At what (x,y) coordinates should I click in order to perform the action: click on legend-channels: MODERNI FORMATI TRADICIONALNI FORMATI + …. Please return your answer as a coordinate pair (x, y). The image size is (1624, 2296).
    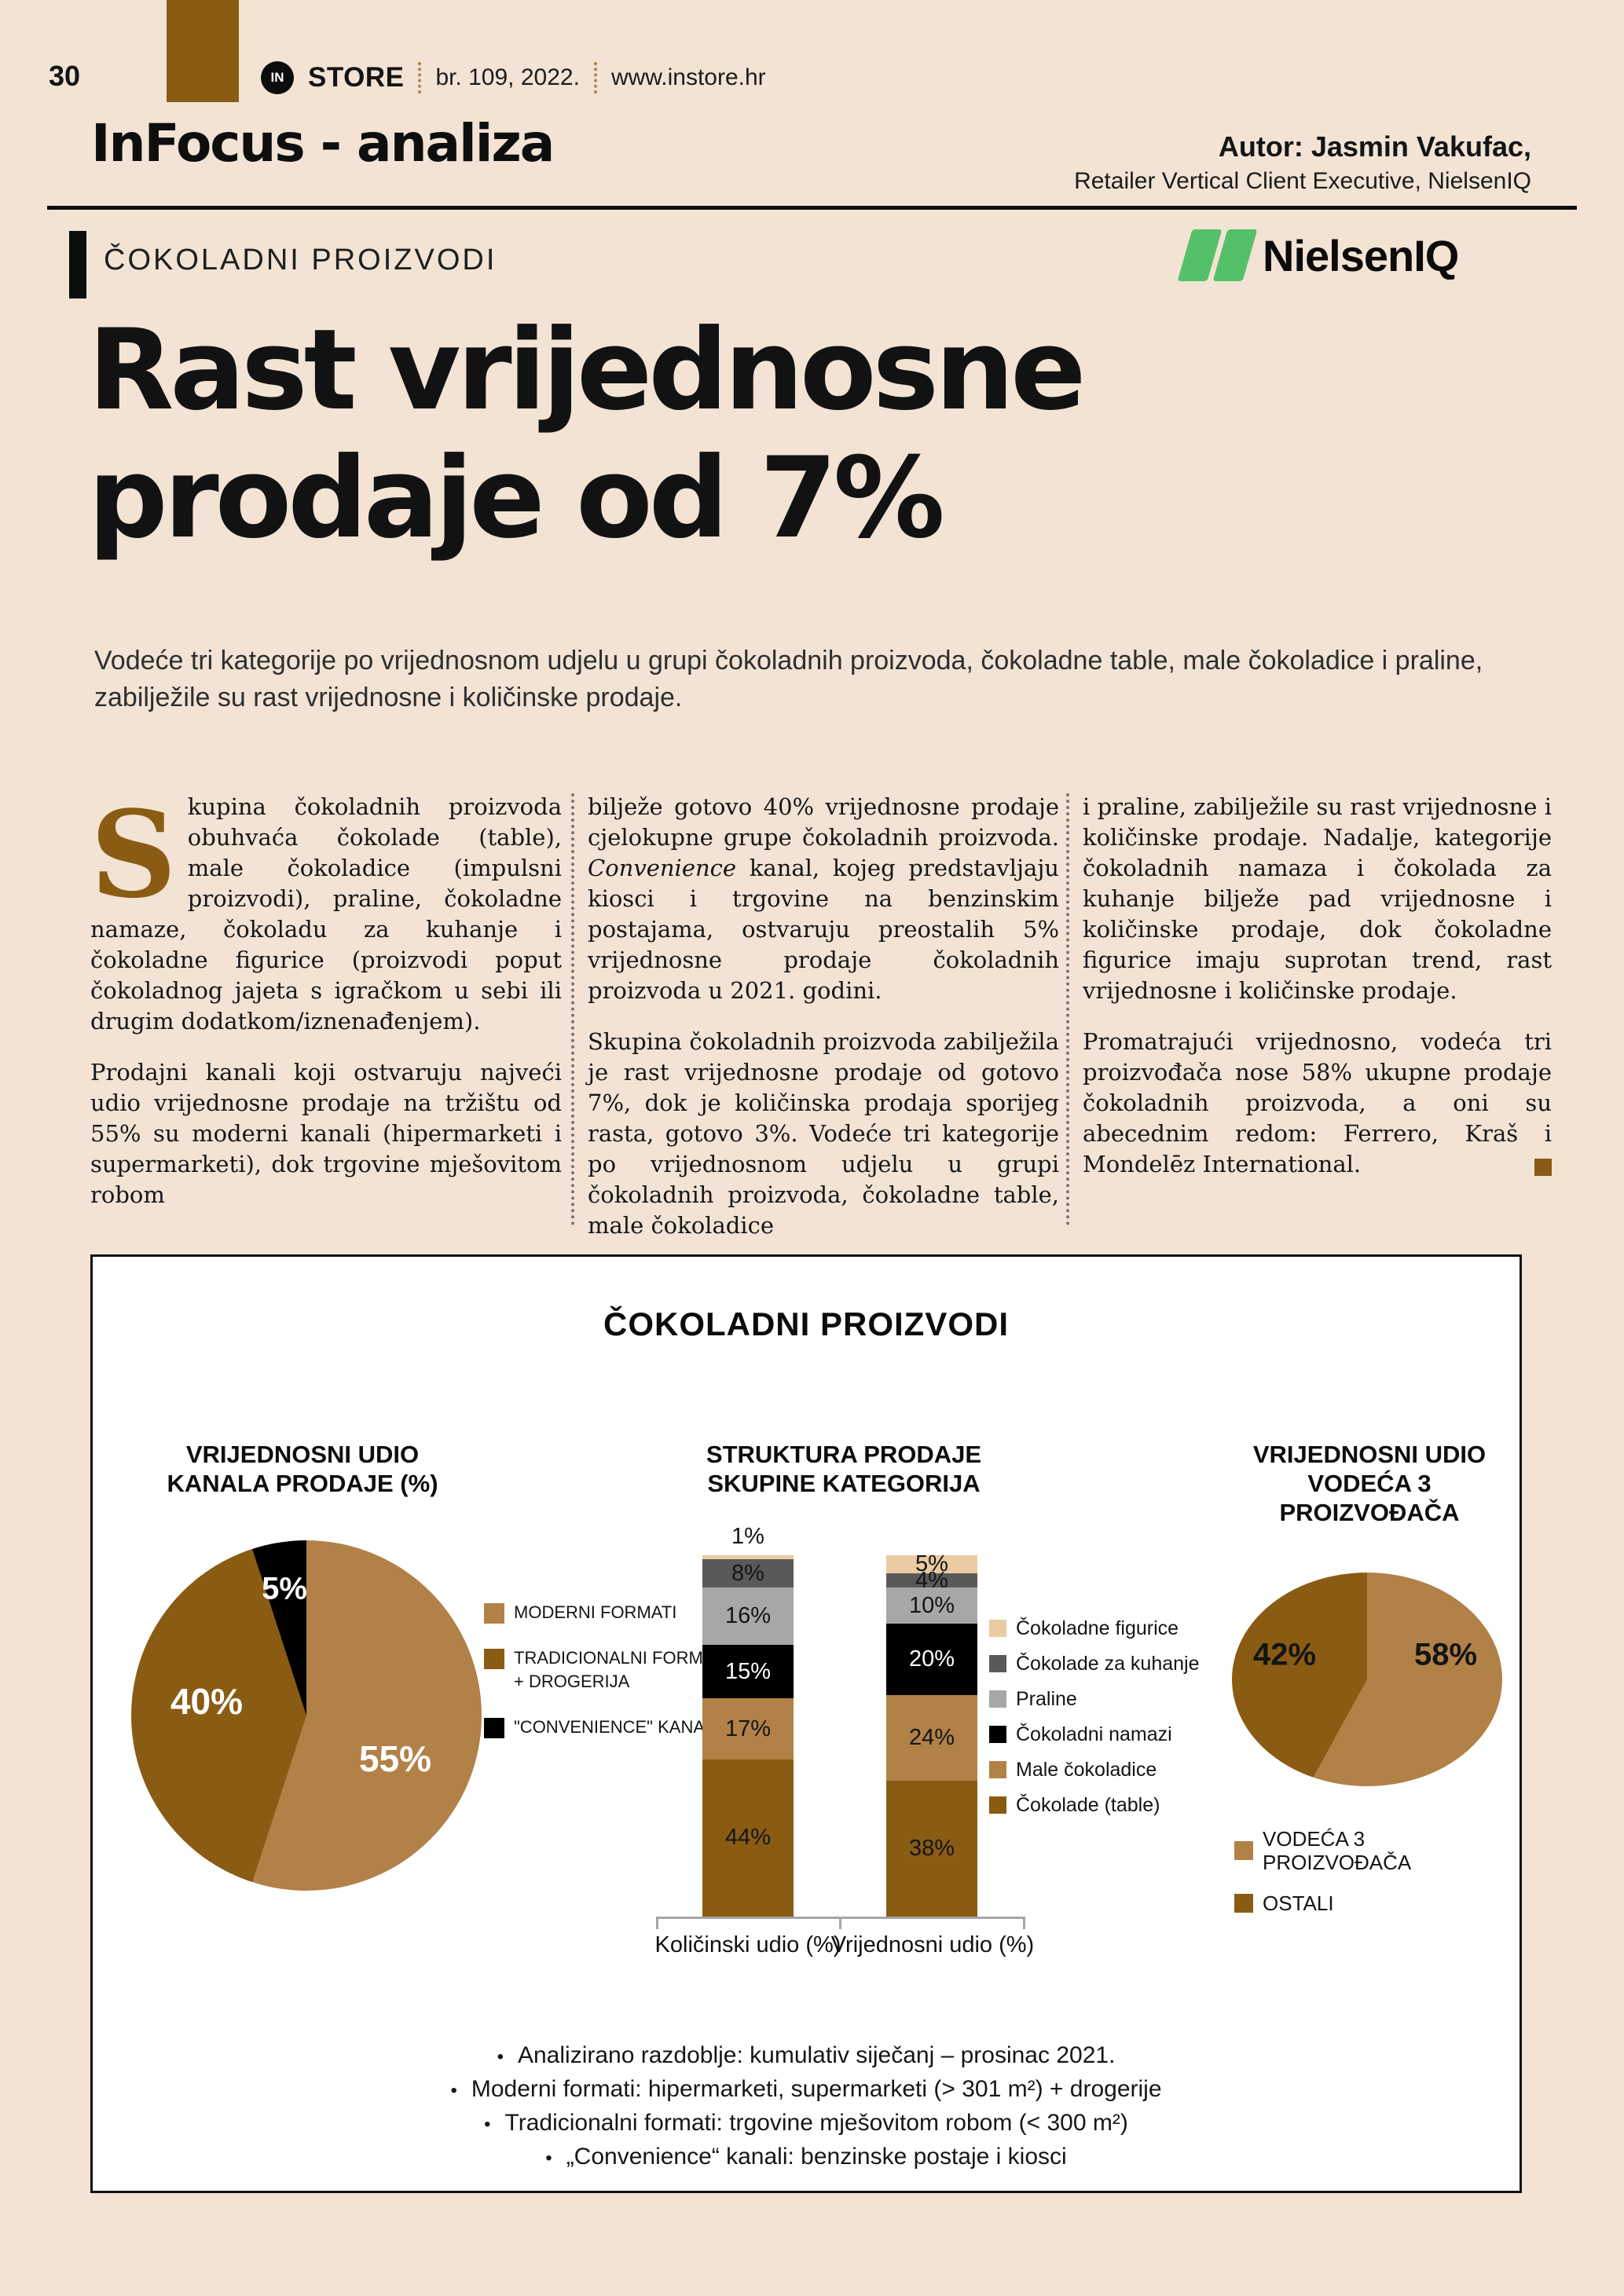
    Looking at the image, I should click on (610, 1670).